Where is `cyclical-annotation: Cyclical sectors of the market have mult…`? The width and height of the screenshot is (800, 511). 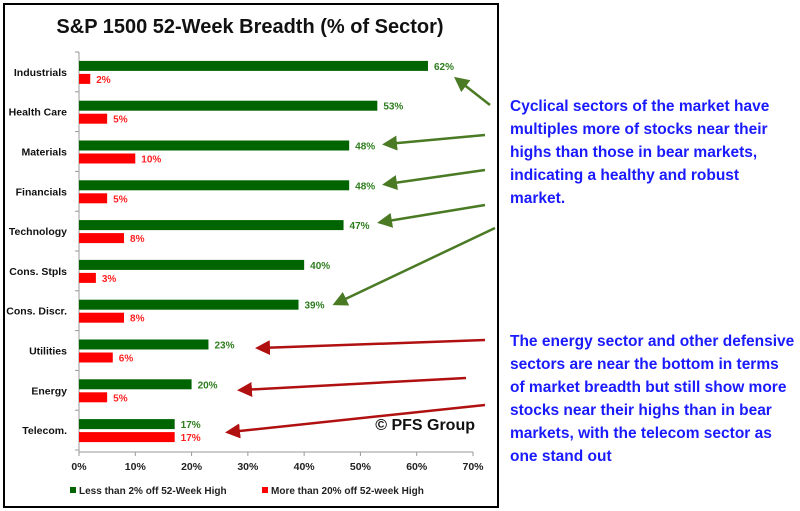
cyclical-annotation: Cyclical sectors of the market have mult… is located at coordinates (640, 152).